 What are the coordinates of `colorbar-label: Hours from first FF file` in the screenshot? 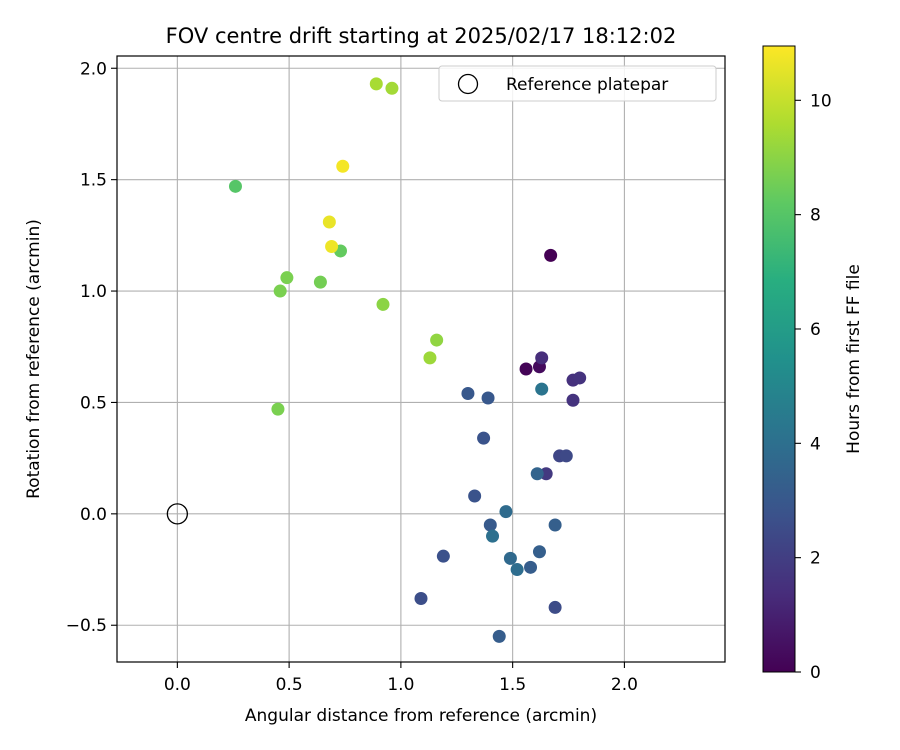 It's located at (854, 359).